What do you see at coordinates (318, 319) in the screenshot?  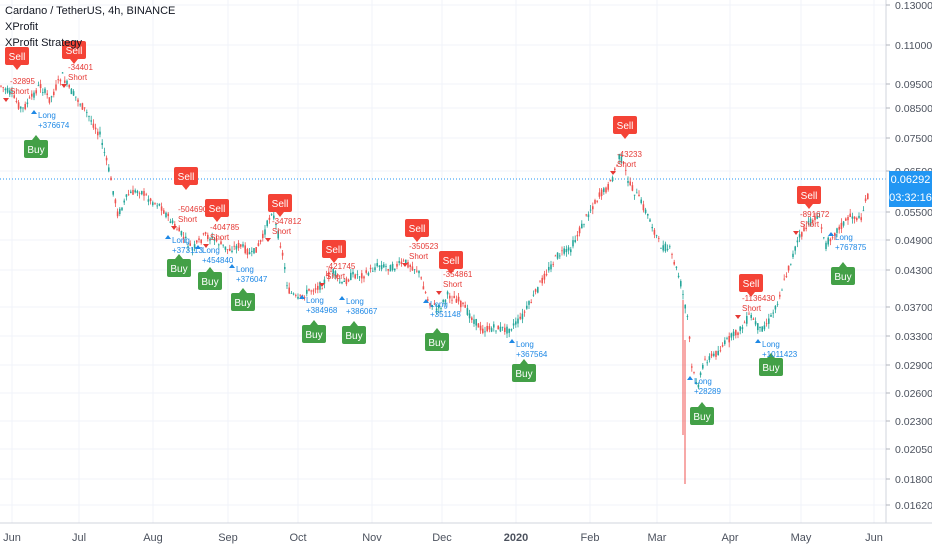 I see `buy-signal: Buy Long+384968` at bounding box center [318, 319].